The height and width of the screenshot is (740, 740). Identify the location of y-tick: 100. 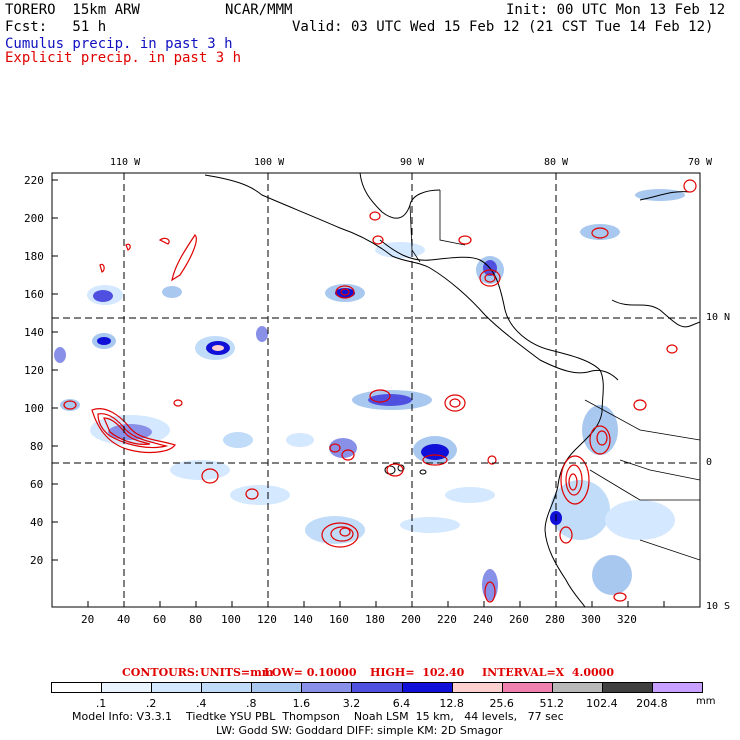
(34, 408).